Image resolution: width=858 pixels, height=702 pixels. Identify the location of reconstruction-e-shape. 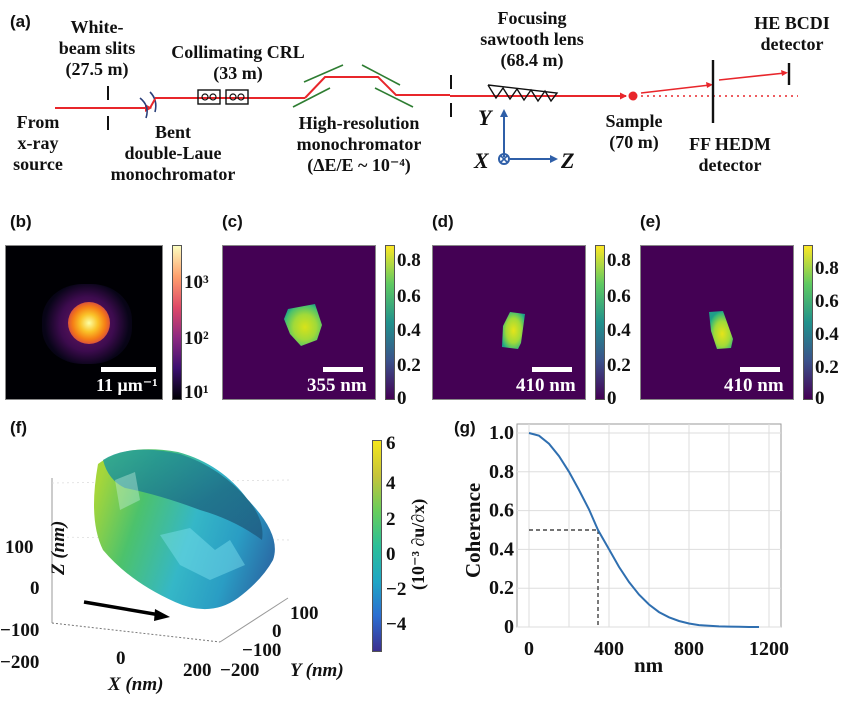
(721, 330).